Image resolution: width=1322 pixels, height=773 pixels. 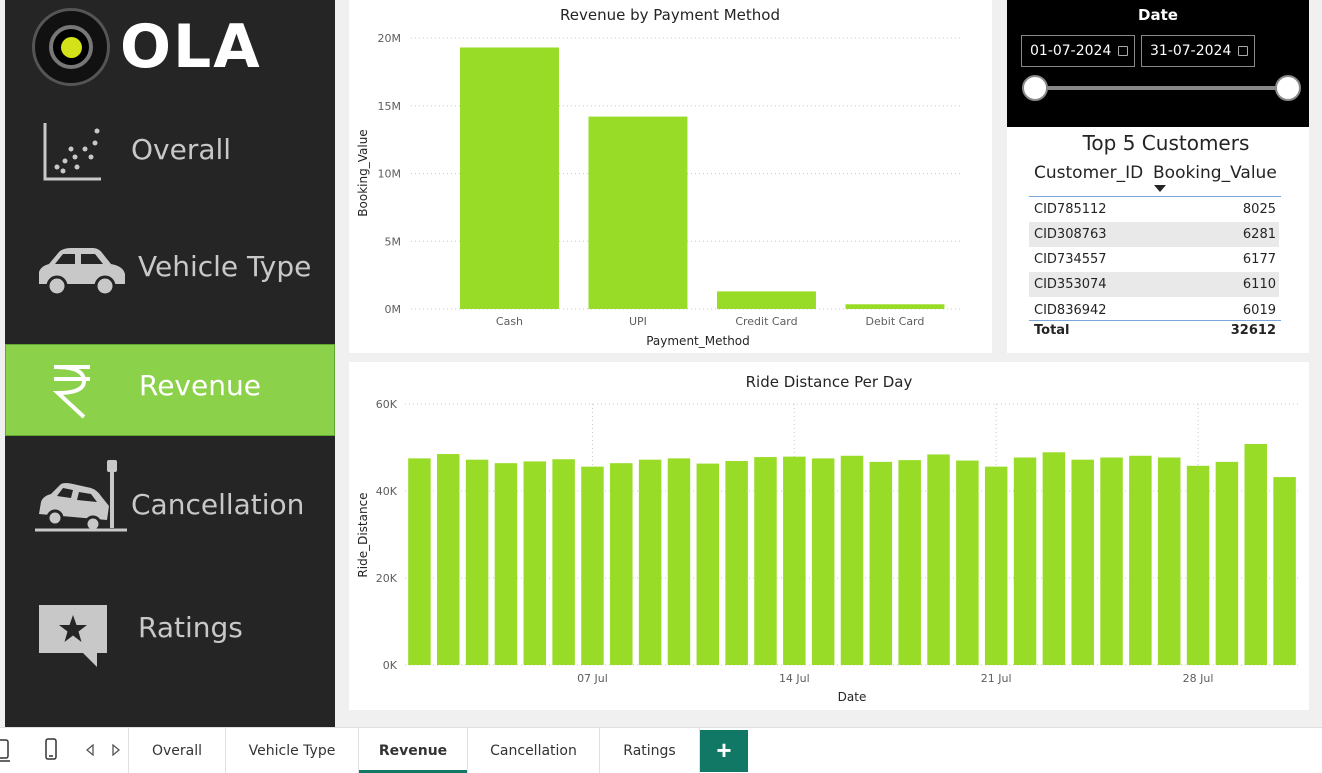 What do you see at coordinates (1161, 88) in the screenshot?
I see `date-range-slider-track` at bounding box center [1161, 88].